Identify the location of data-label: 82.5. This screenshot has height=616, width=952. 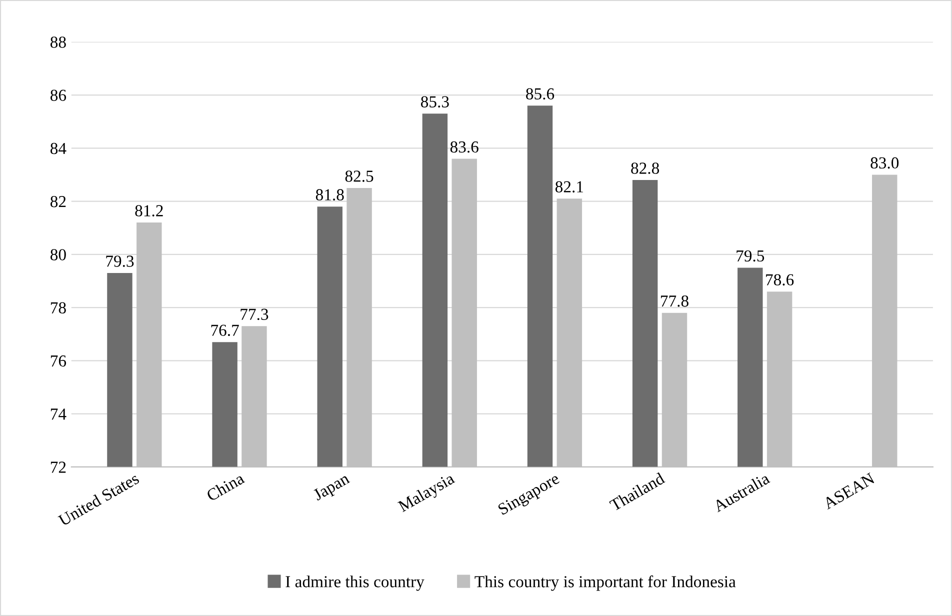
(359, 176).